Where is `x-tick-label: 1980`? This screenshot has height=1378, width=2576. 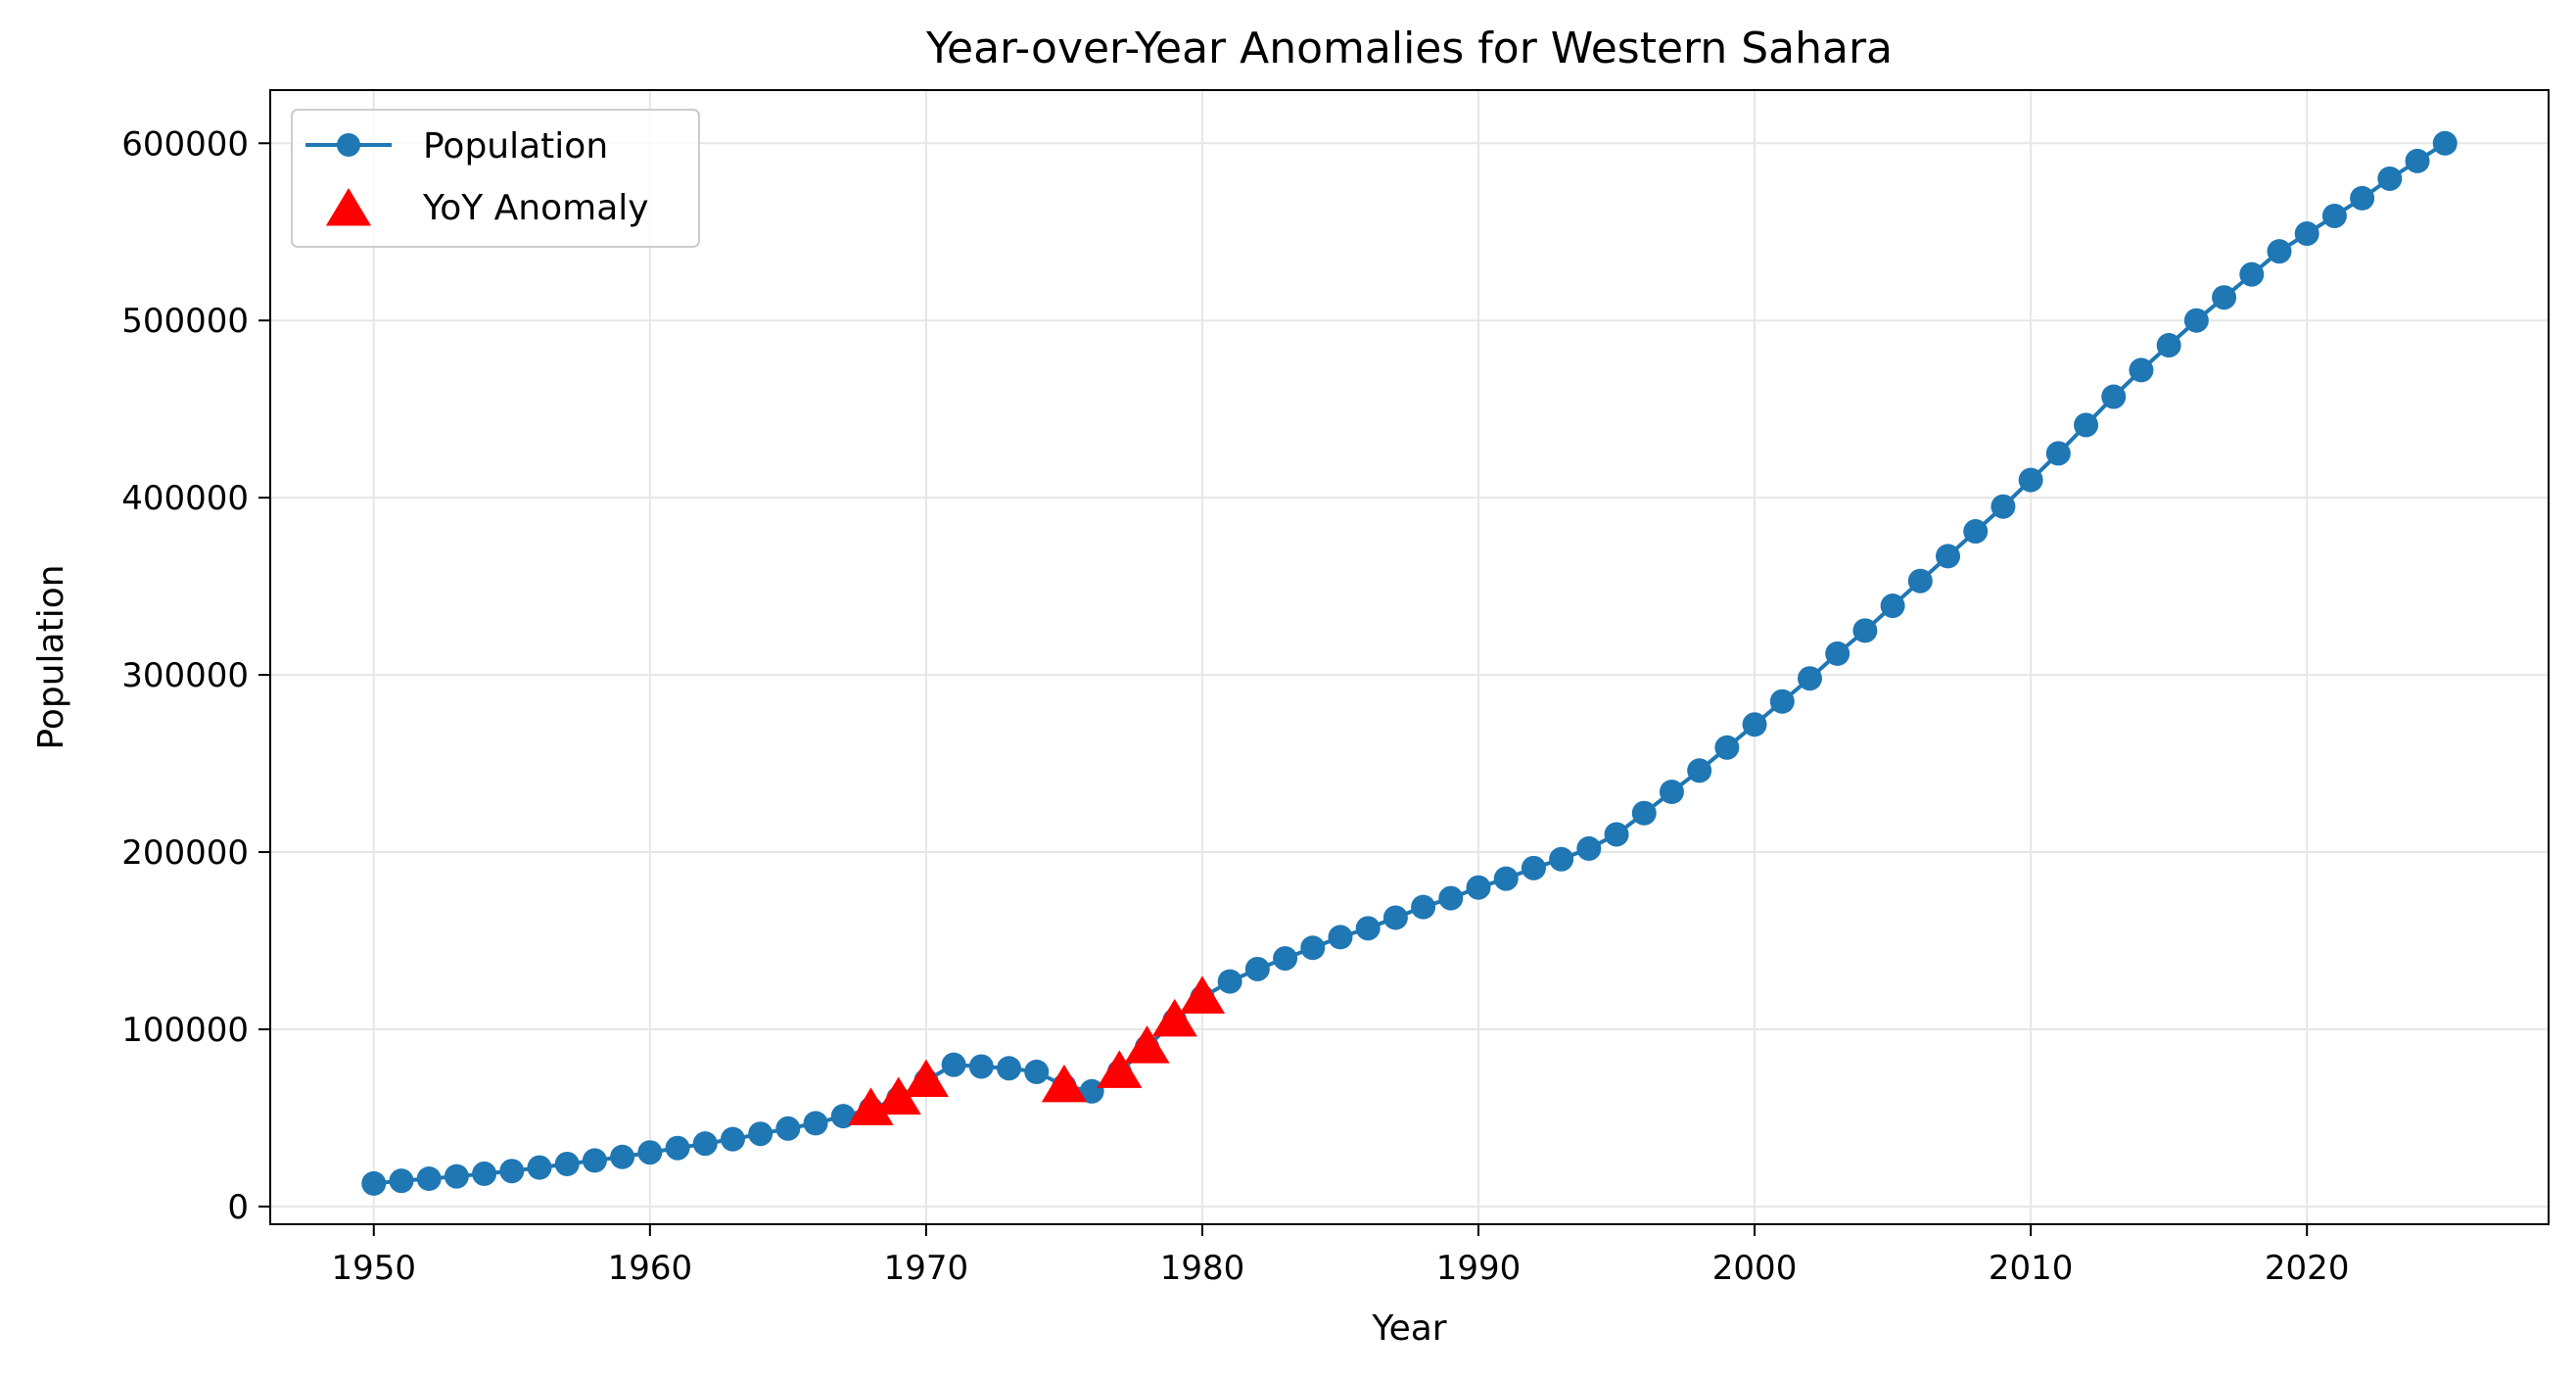
x-tick-label: 1980 is located at coordinates (1202, 1268).